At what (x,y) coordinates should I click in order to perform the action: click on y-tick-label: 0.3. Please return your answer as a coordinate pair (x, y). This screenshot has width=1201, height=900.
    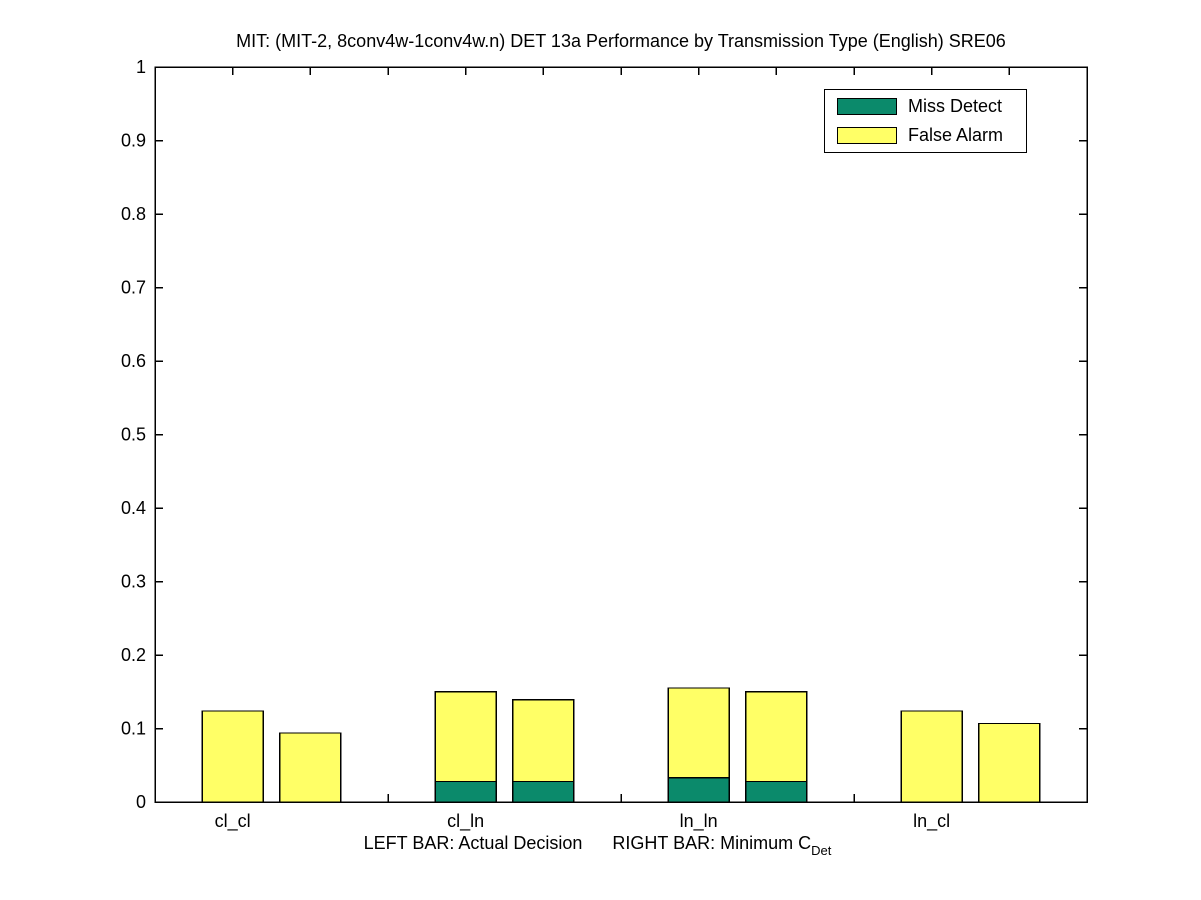
    Looking at the image, I should click on (133, 582).